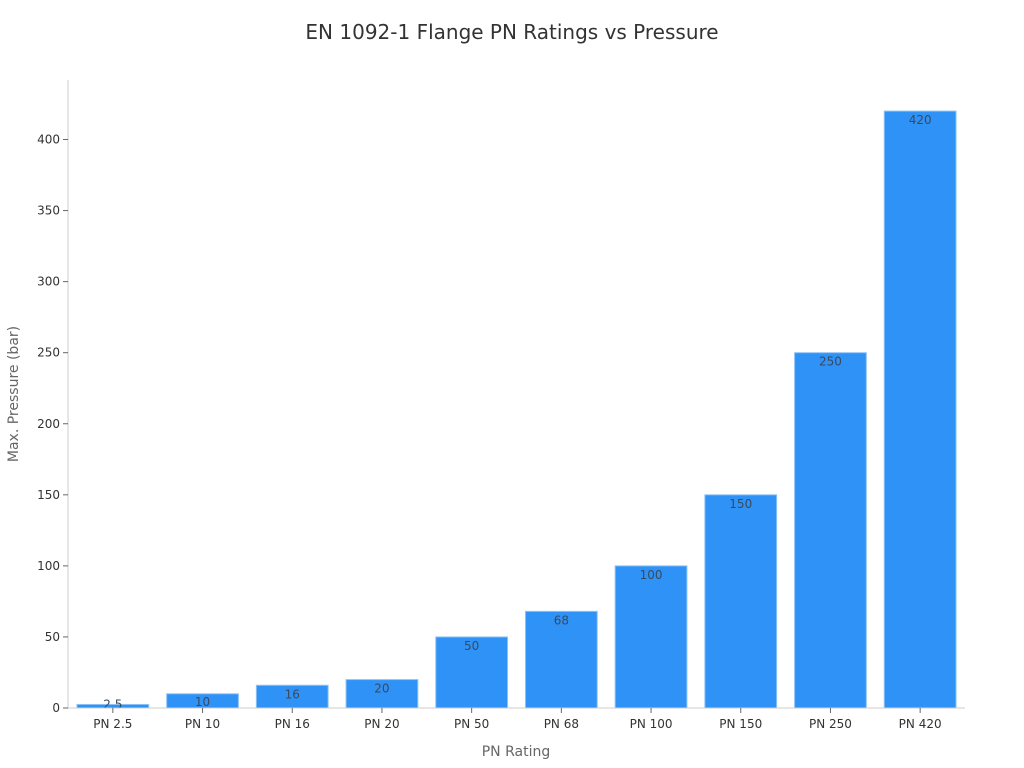 This screenshot has height=768, width=1024. What do you see at coordinates (14, 394) in the screenshot?
I see `y-axis-label: Max. Pressure (bar)` at bounding box center [14, 394].